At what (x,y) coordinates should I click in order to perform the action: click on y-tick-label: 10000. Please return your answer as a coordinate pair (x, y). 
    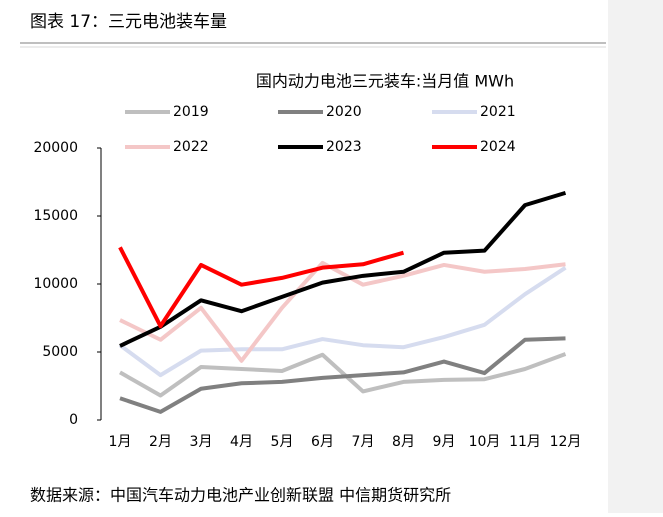
    Looking at the image, I should click on (55, 284).